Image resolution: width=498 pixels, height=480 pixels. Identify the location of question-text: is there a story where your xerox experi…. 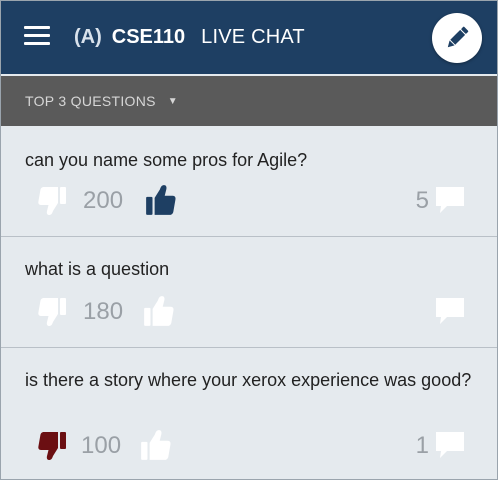
(248, 380).